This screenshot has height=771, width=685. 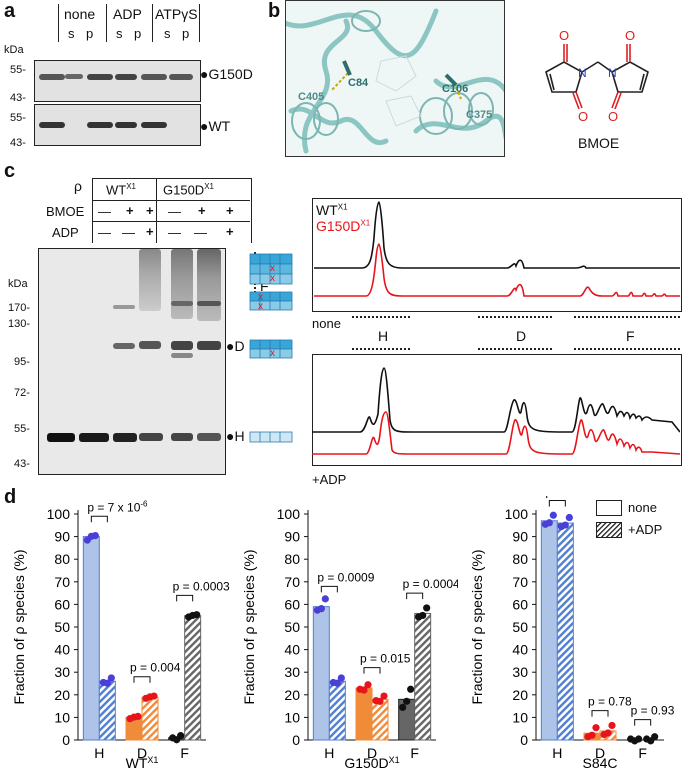 I want to click on bar-none, so click(x=321, y=673).